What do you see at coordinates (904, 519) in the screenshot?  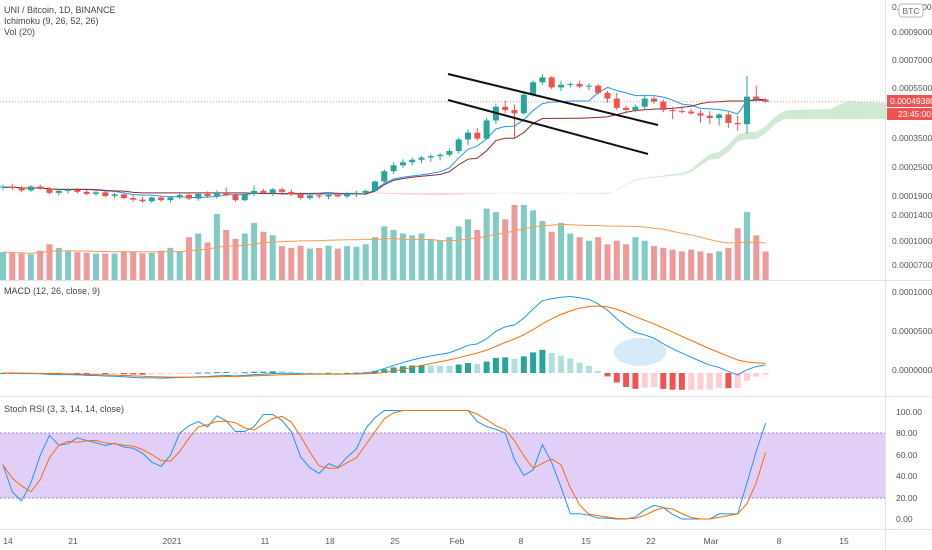 I see `stoch-tick-5: 0.00` at bounding box center [904, 519].